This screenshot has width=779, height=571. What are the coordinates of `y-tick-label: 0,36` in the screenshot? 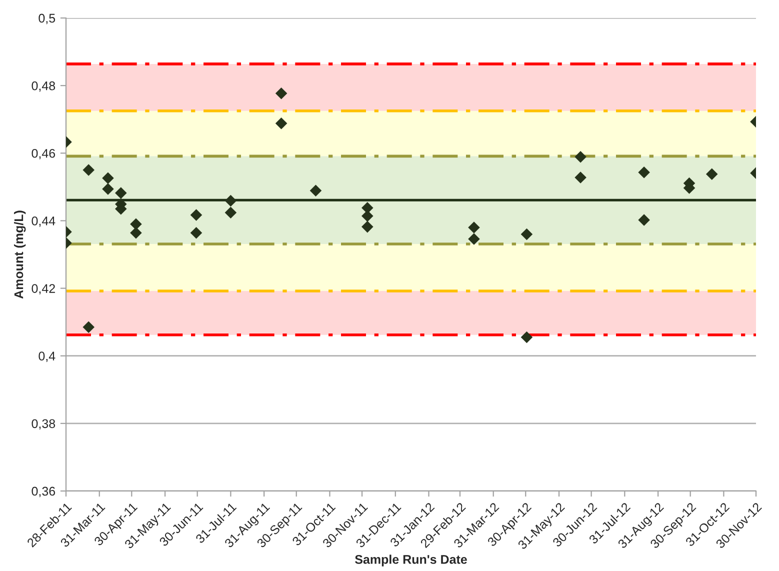 It's located at (44, 492).